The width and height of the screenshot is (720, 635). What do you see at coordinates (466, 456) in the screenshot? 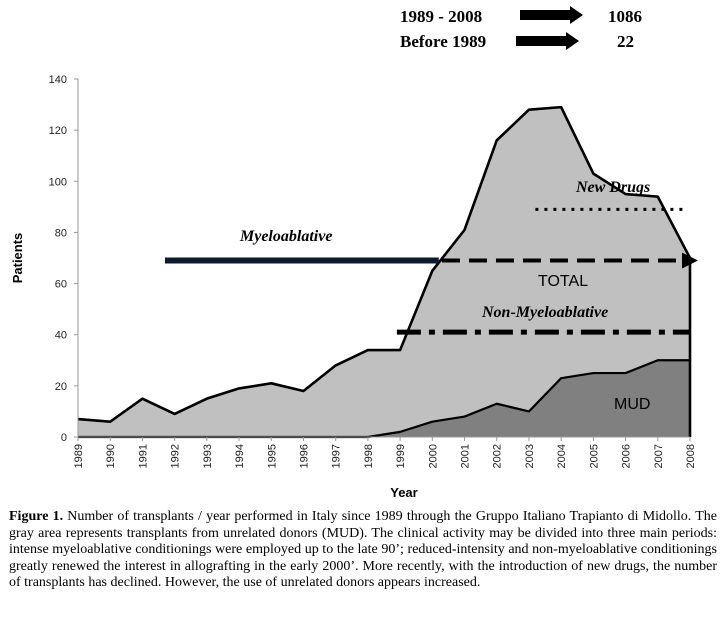
I see `x-tick-label: 2001` at bounding box center [466, 456].